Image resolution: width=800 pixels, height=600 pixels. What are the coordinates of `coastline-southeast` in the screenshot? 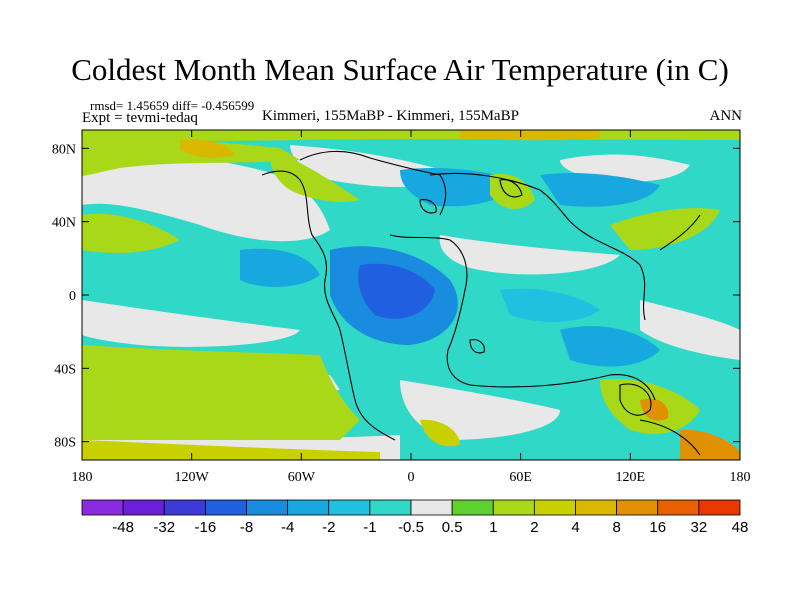 It's located at (670, 437).